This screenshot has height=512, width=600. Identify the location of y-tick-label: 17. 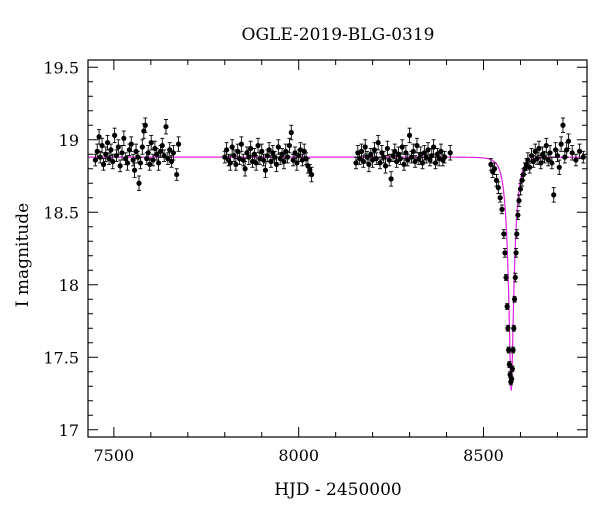
(69, 430).